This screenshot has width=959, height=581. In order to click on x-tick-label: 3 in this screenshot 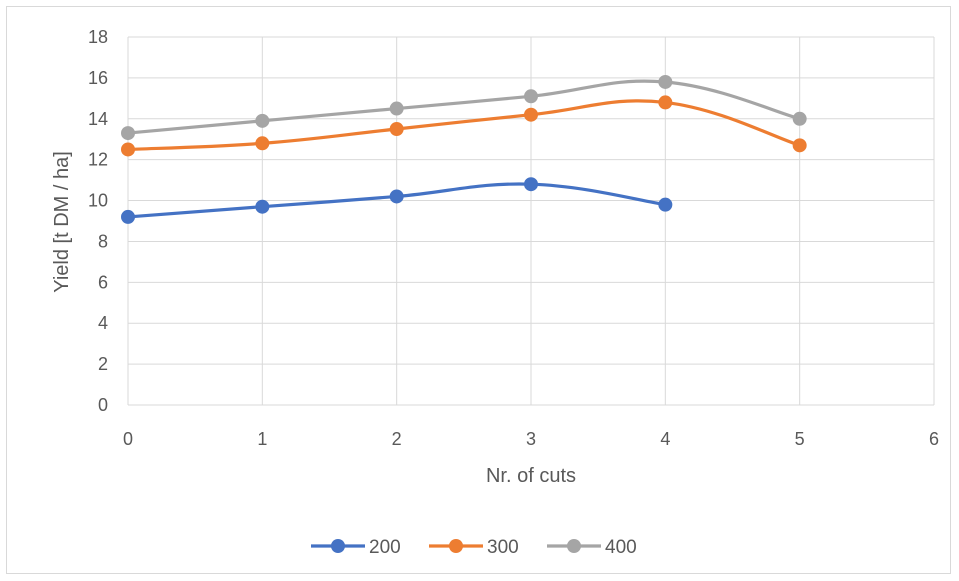, I will do `click(531, 439)`.